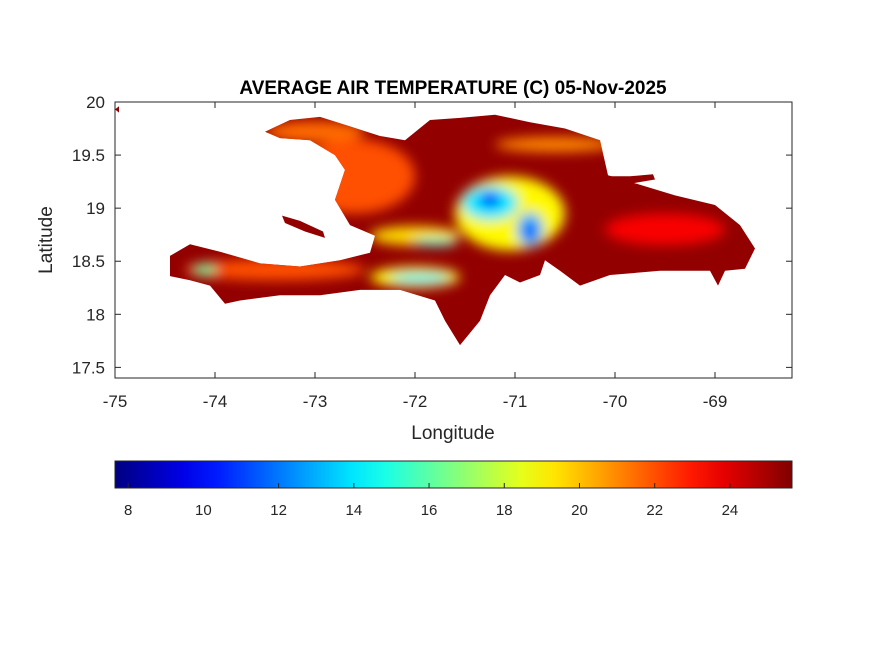 The width and height of the screenshot is (875, 661). What do you see at coordinates (353, 510) in the screenshot?
I see `colorbar-tick-label: 14` at bounding box center [353, 510].